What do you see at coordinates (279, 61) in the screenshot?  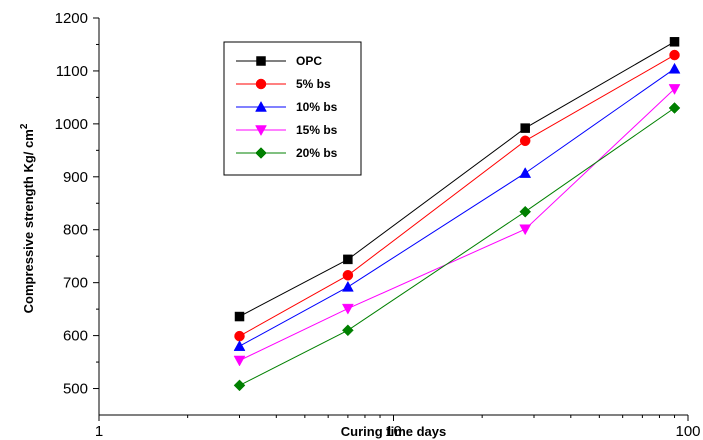 I see `legend-item: OPC` at bounding box center [279, 61].